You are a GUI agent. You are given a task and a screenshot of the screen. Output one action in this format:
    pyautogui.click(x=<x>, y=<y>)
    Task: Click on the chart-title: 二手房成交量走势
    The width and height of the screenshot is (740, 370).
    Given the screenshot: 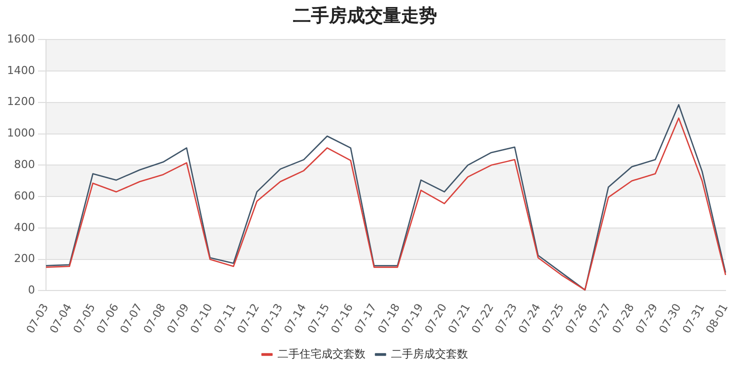 What is the action you would take?
    pyautogui.click(x=365, y=15)
    